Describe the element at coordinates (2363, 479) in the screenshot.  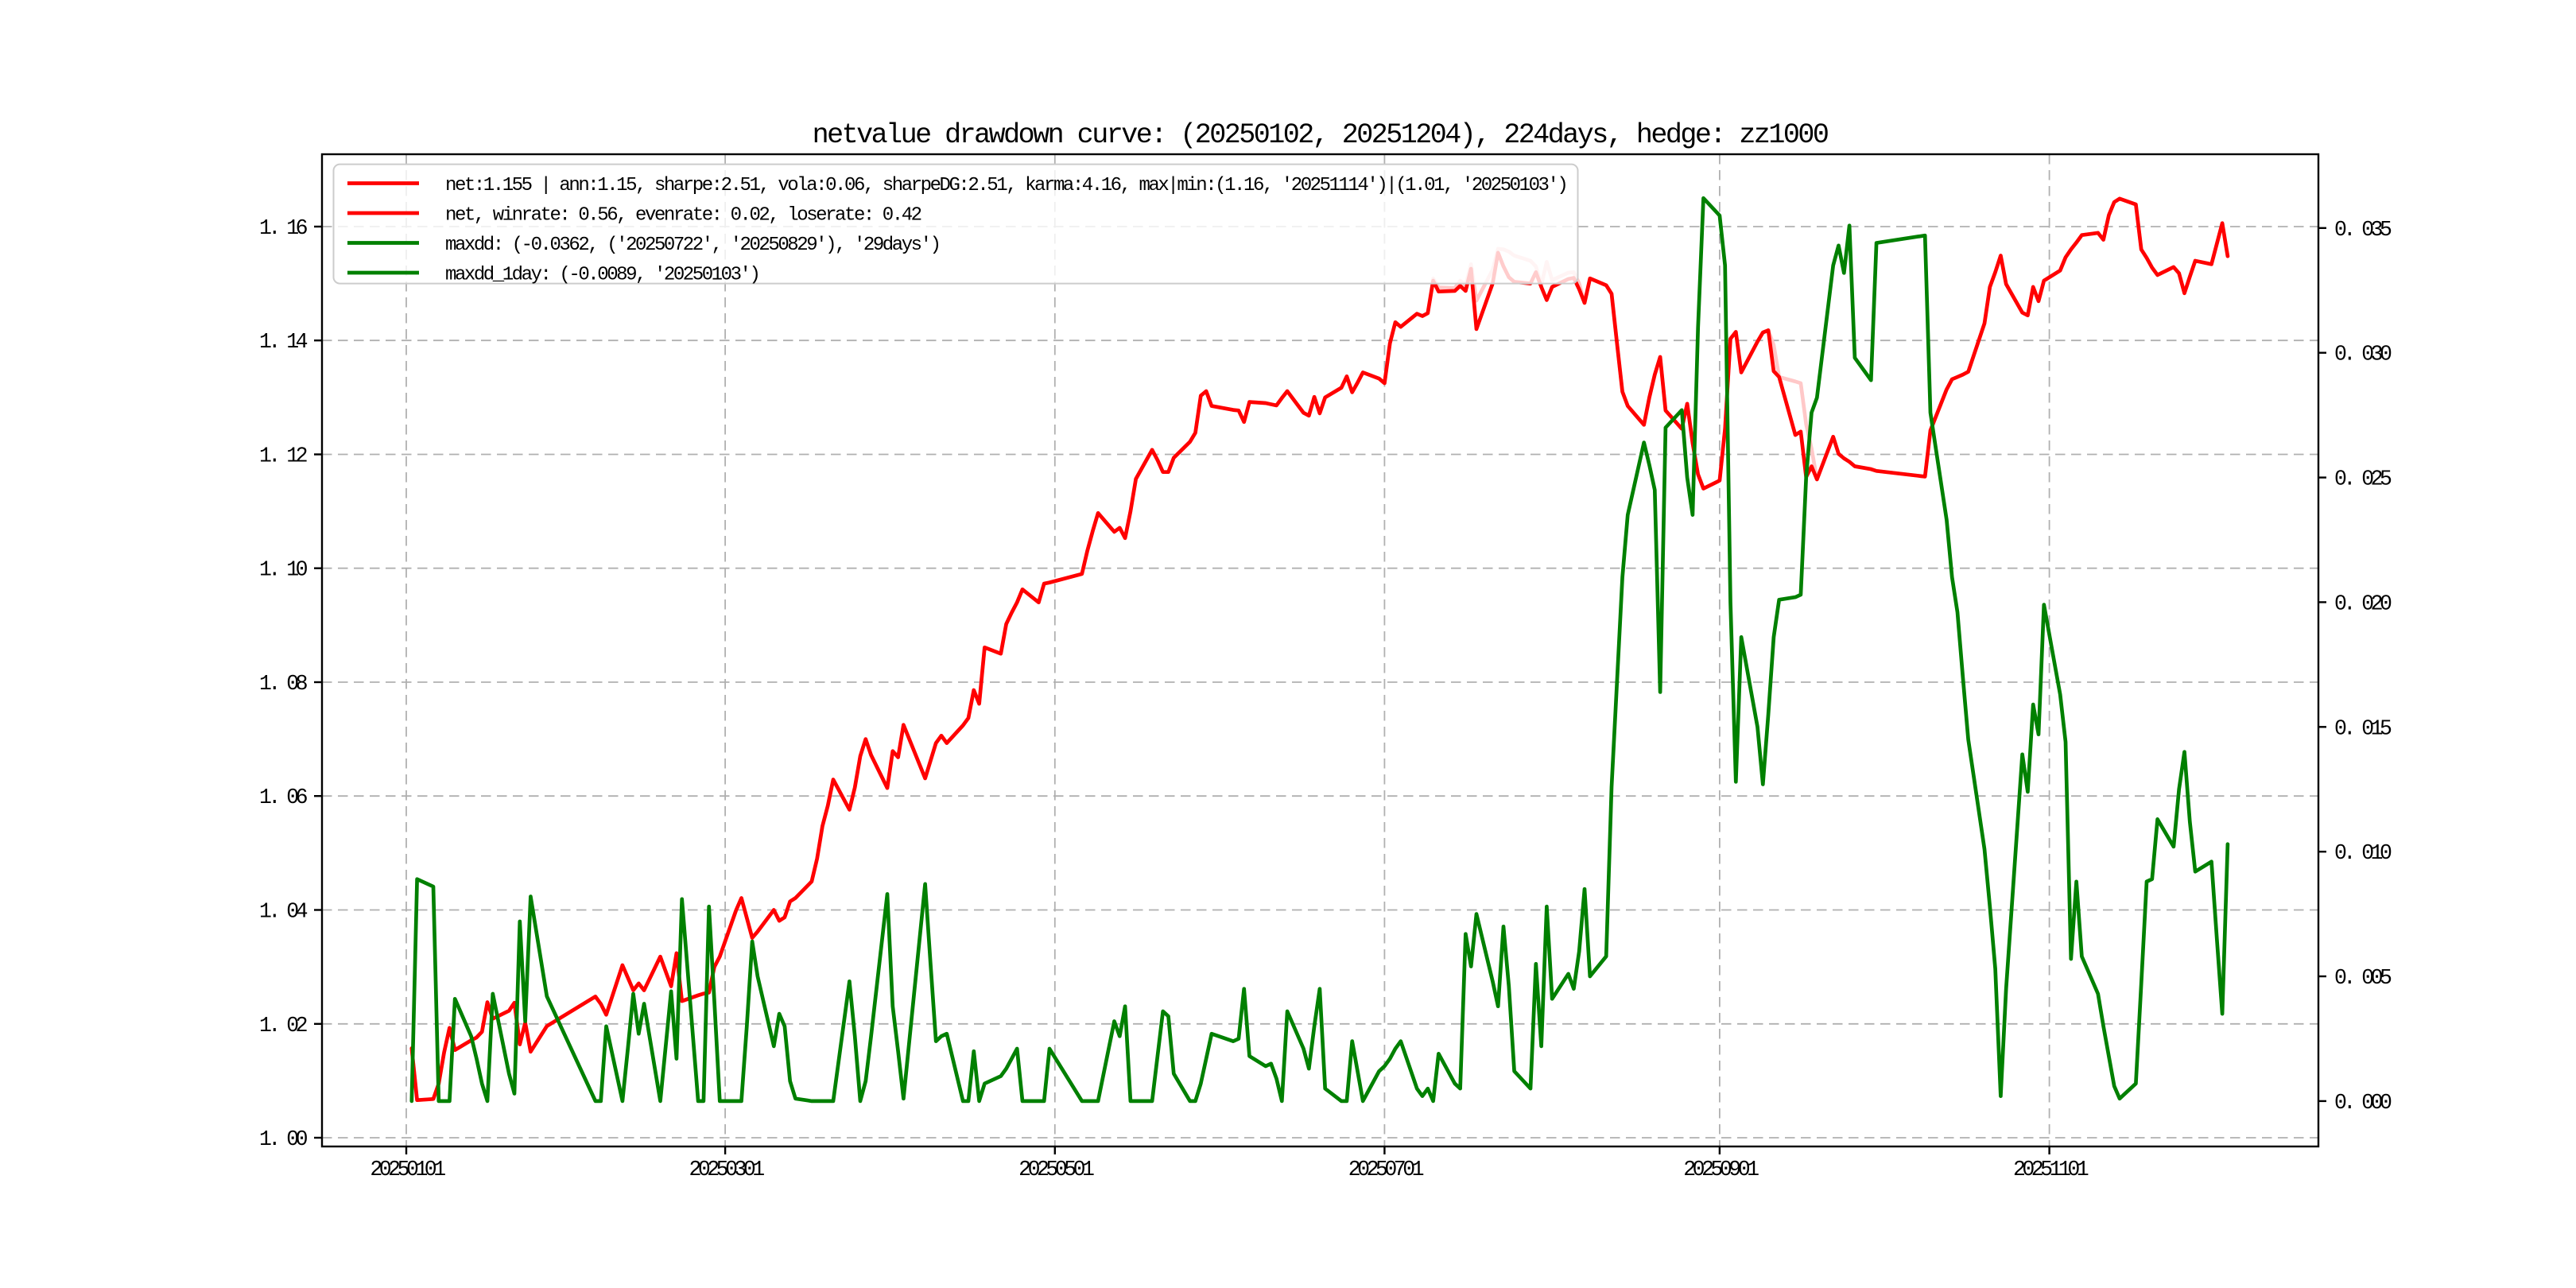
I see `svg-text: 0. 025` at that location.